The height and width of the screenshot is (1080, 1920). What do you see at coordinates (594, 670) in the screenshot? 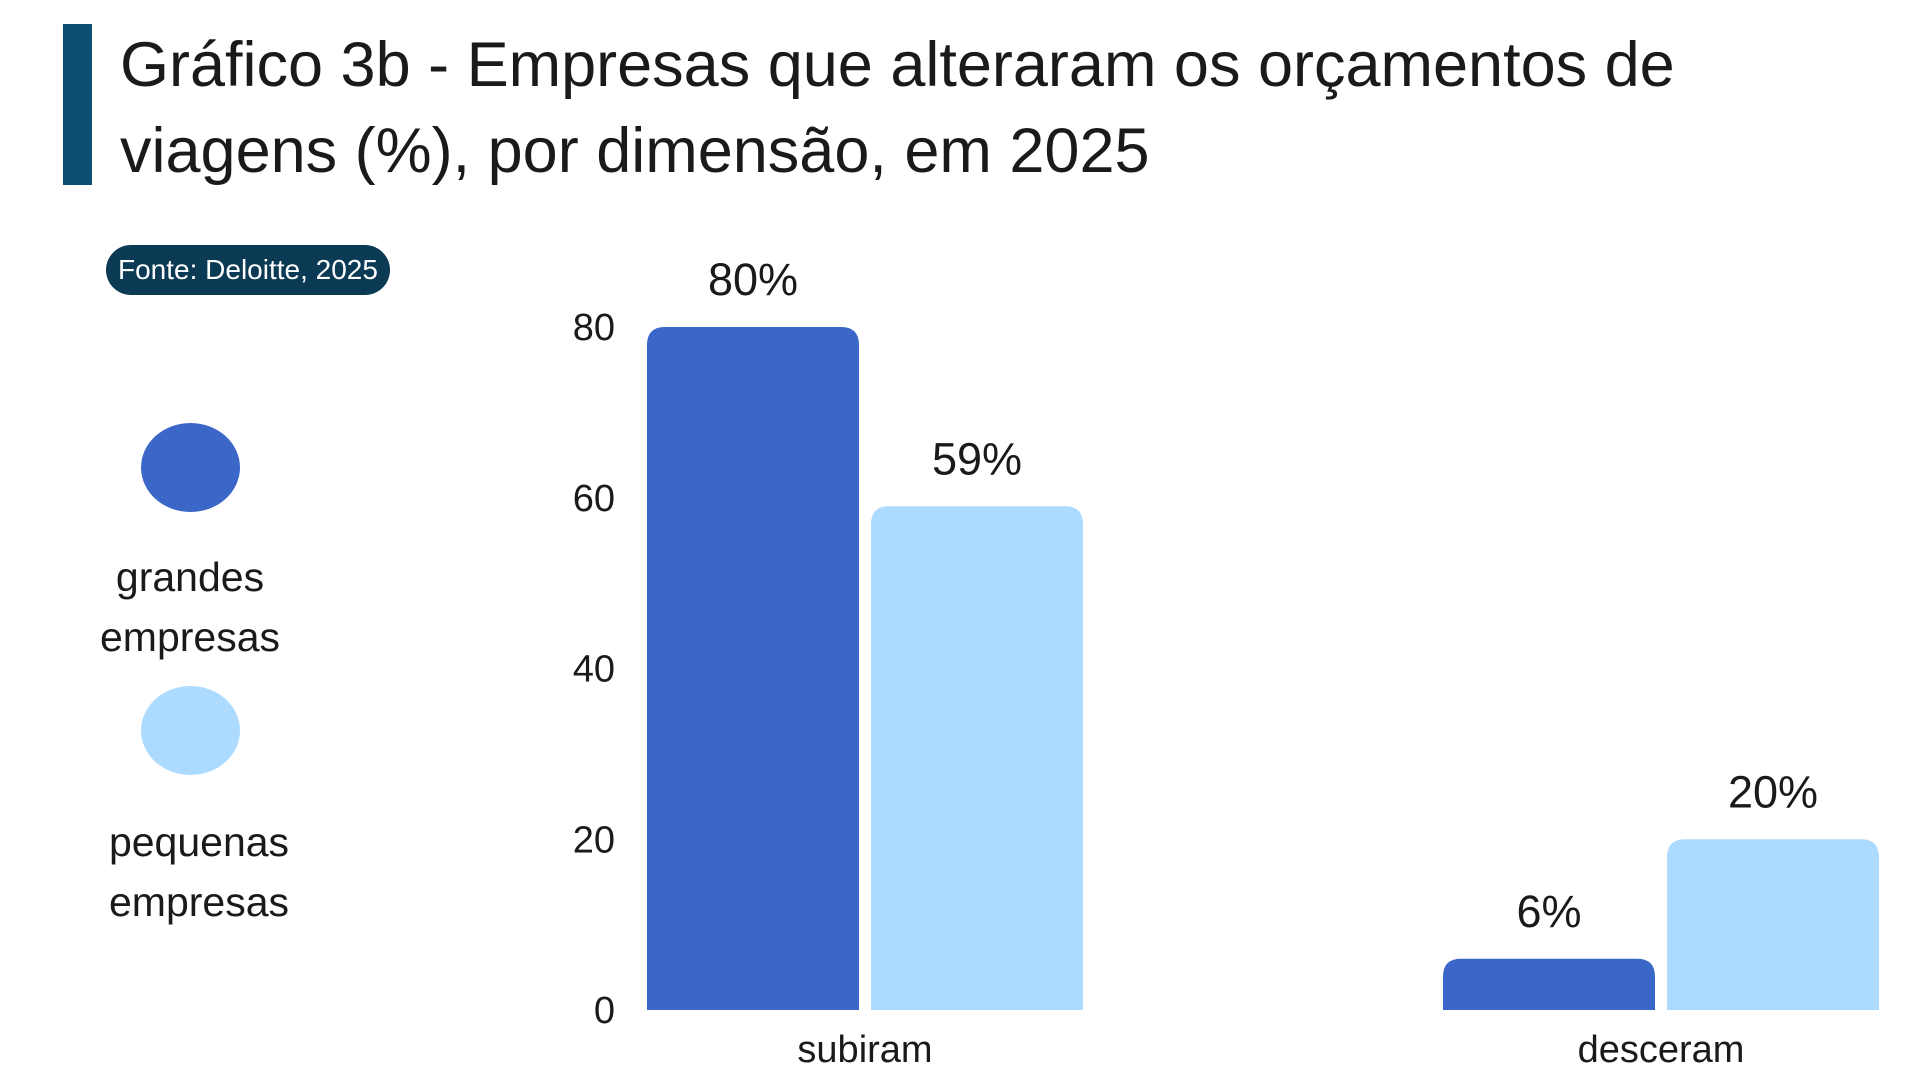
I see `y-tick-label: 40` at bounding box center [594, 670].